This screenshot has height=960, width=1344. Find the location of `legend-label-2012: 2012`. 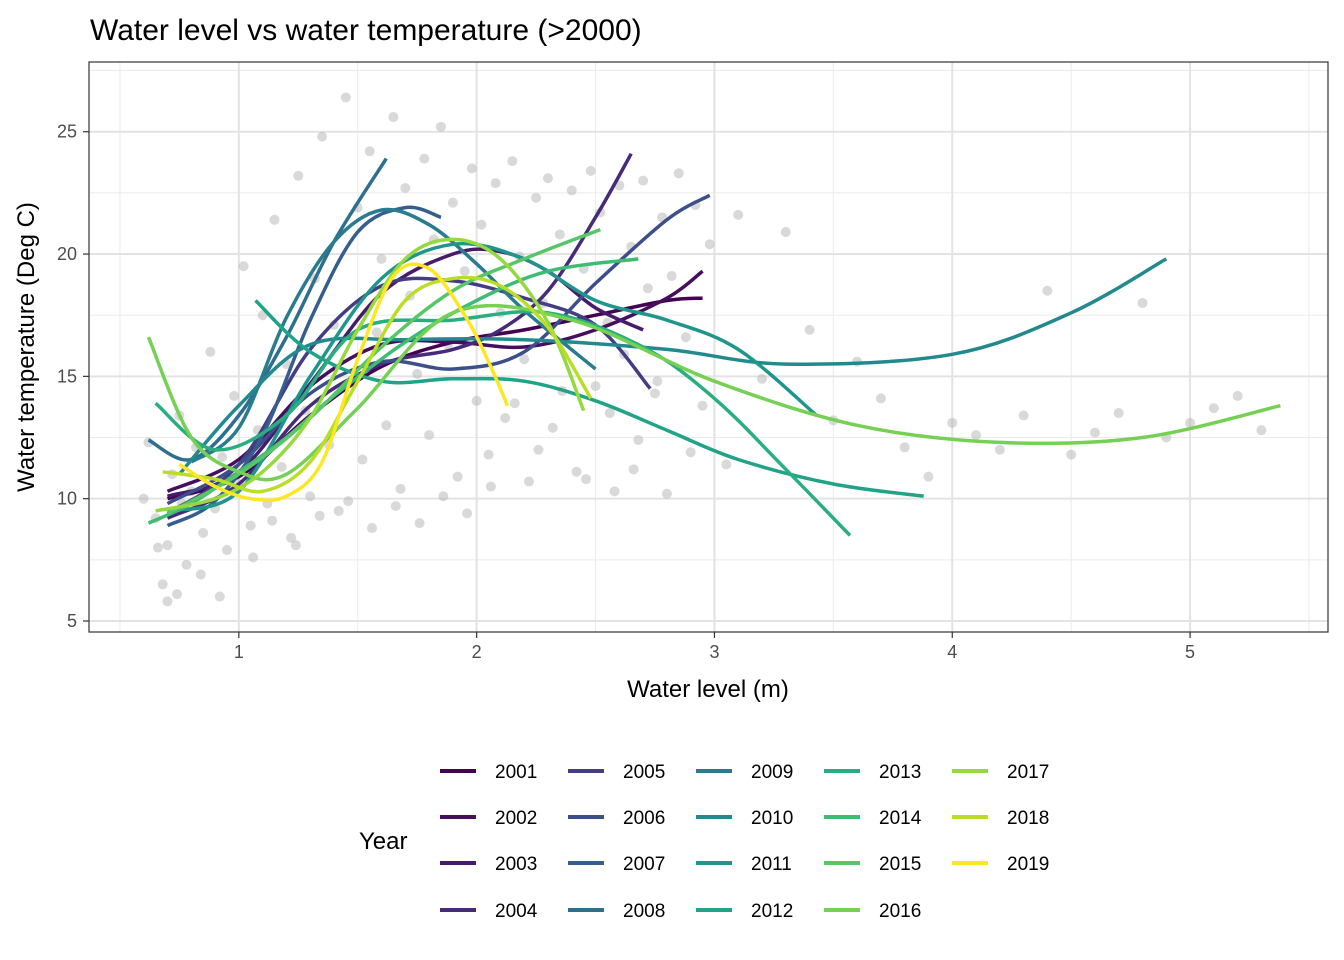

legend-label-2012: 2012 is located at coordinates (772, 911).